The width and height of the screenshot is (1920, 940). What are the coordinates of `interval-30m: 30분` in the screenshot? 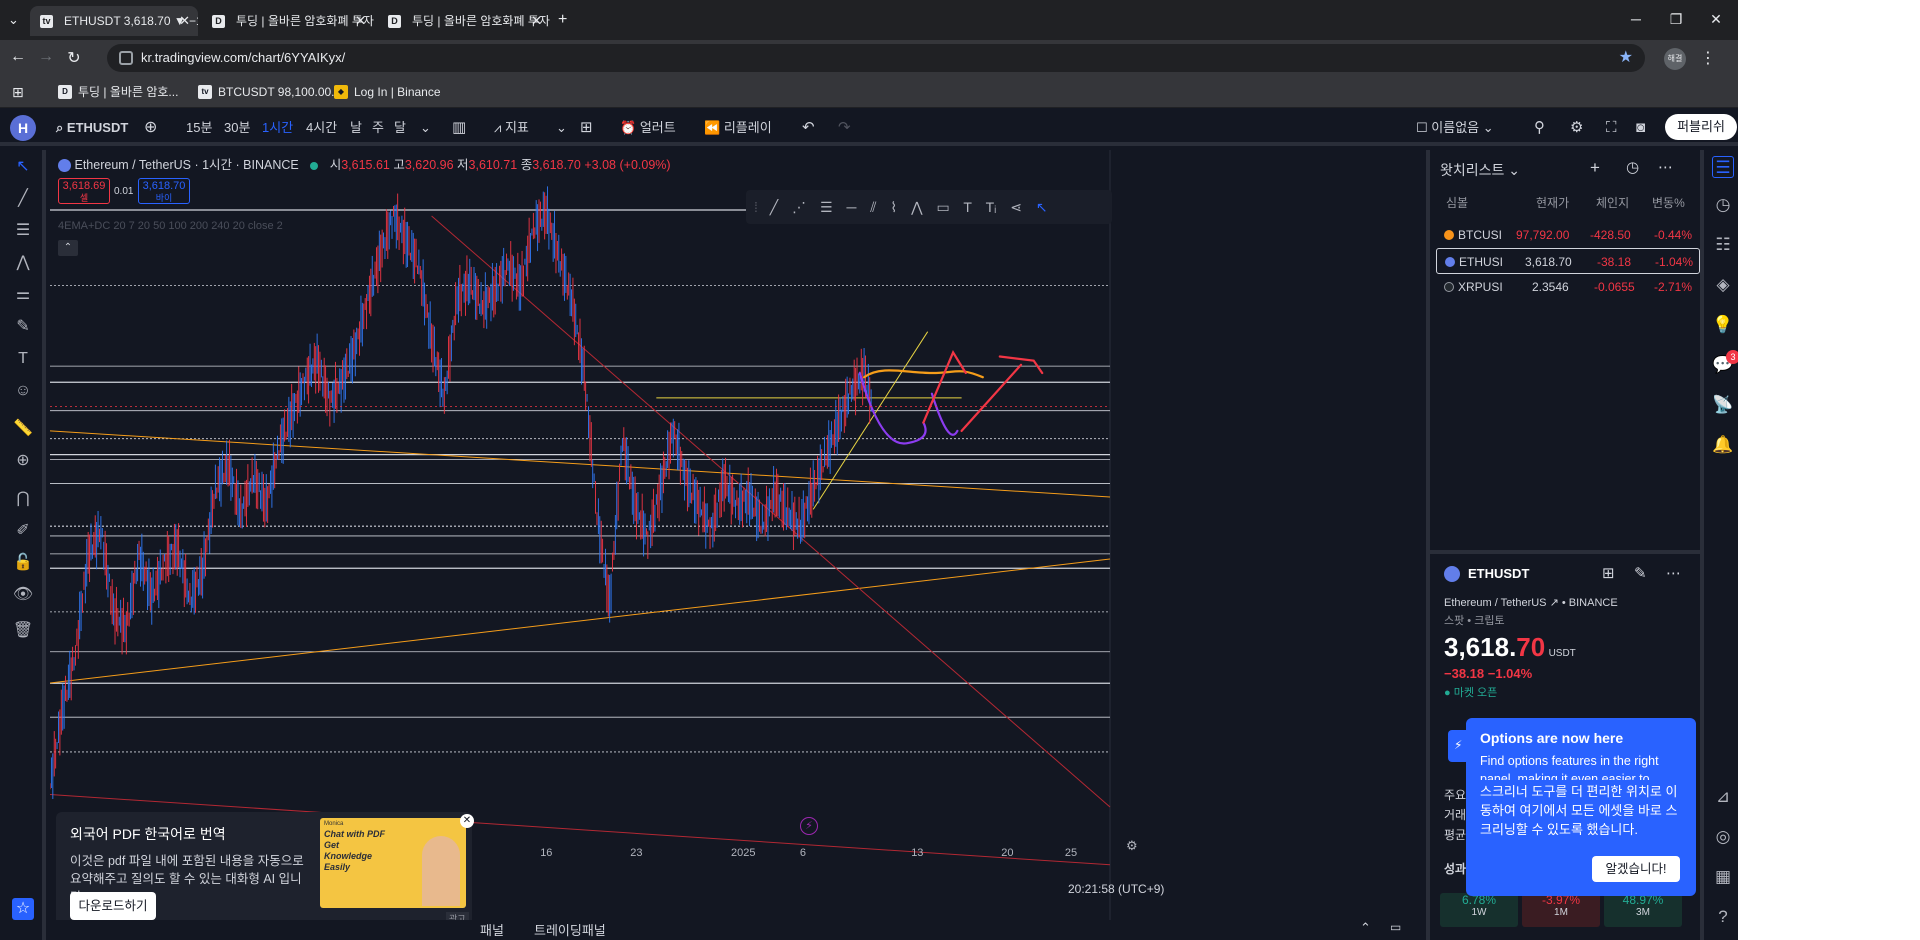 It's located at (237, 127).